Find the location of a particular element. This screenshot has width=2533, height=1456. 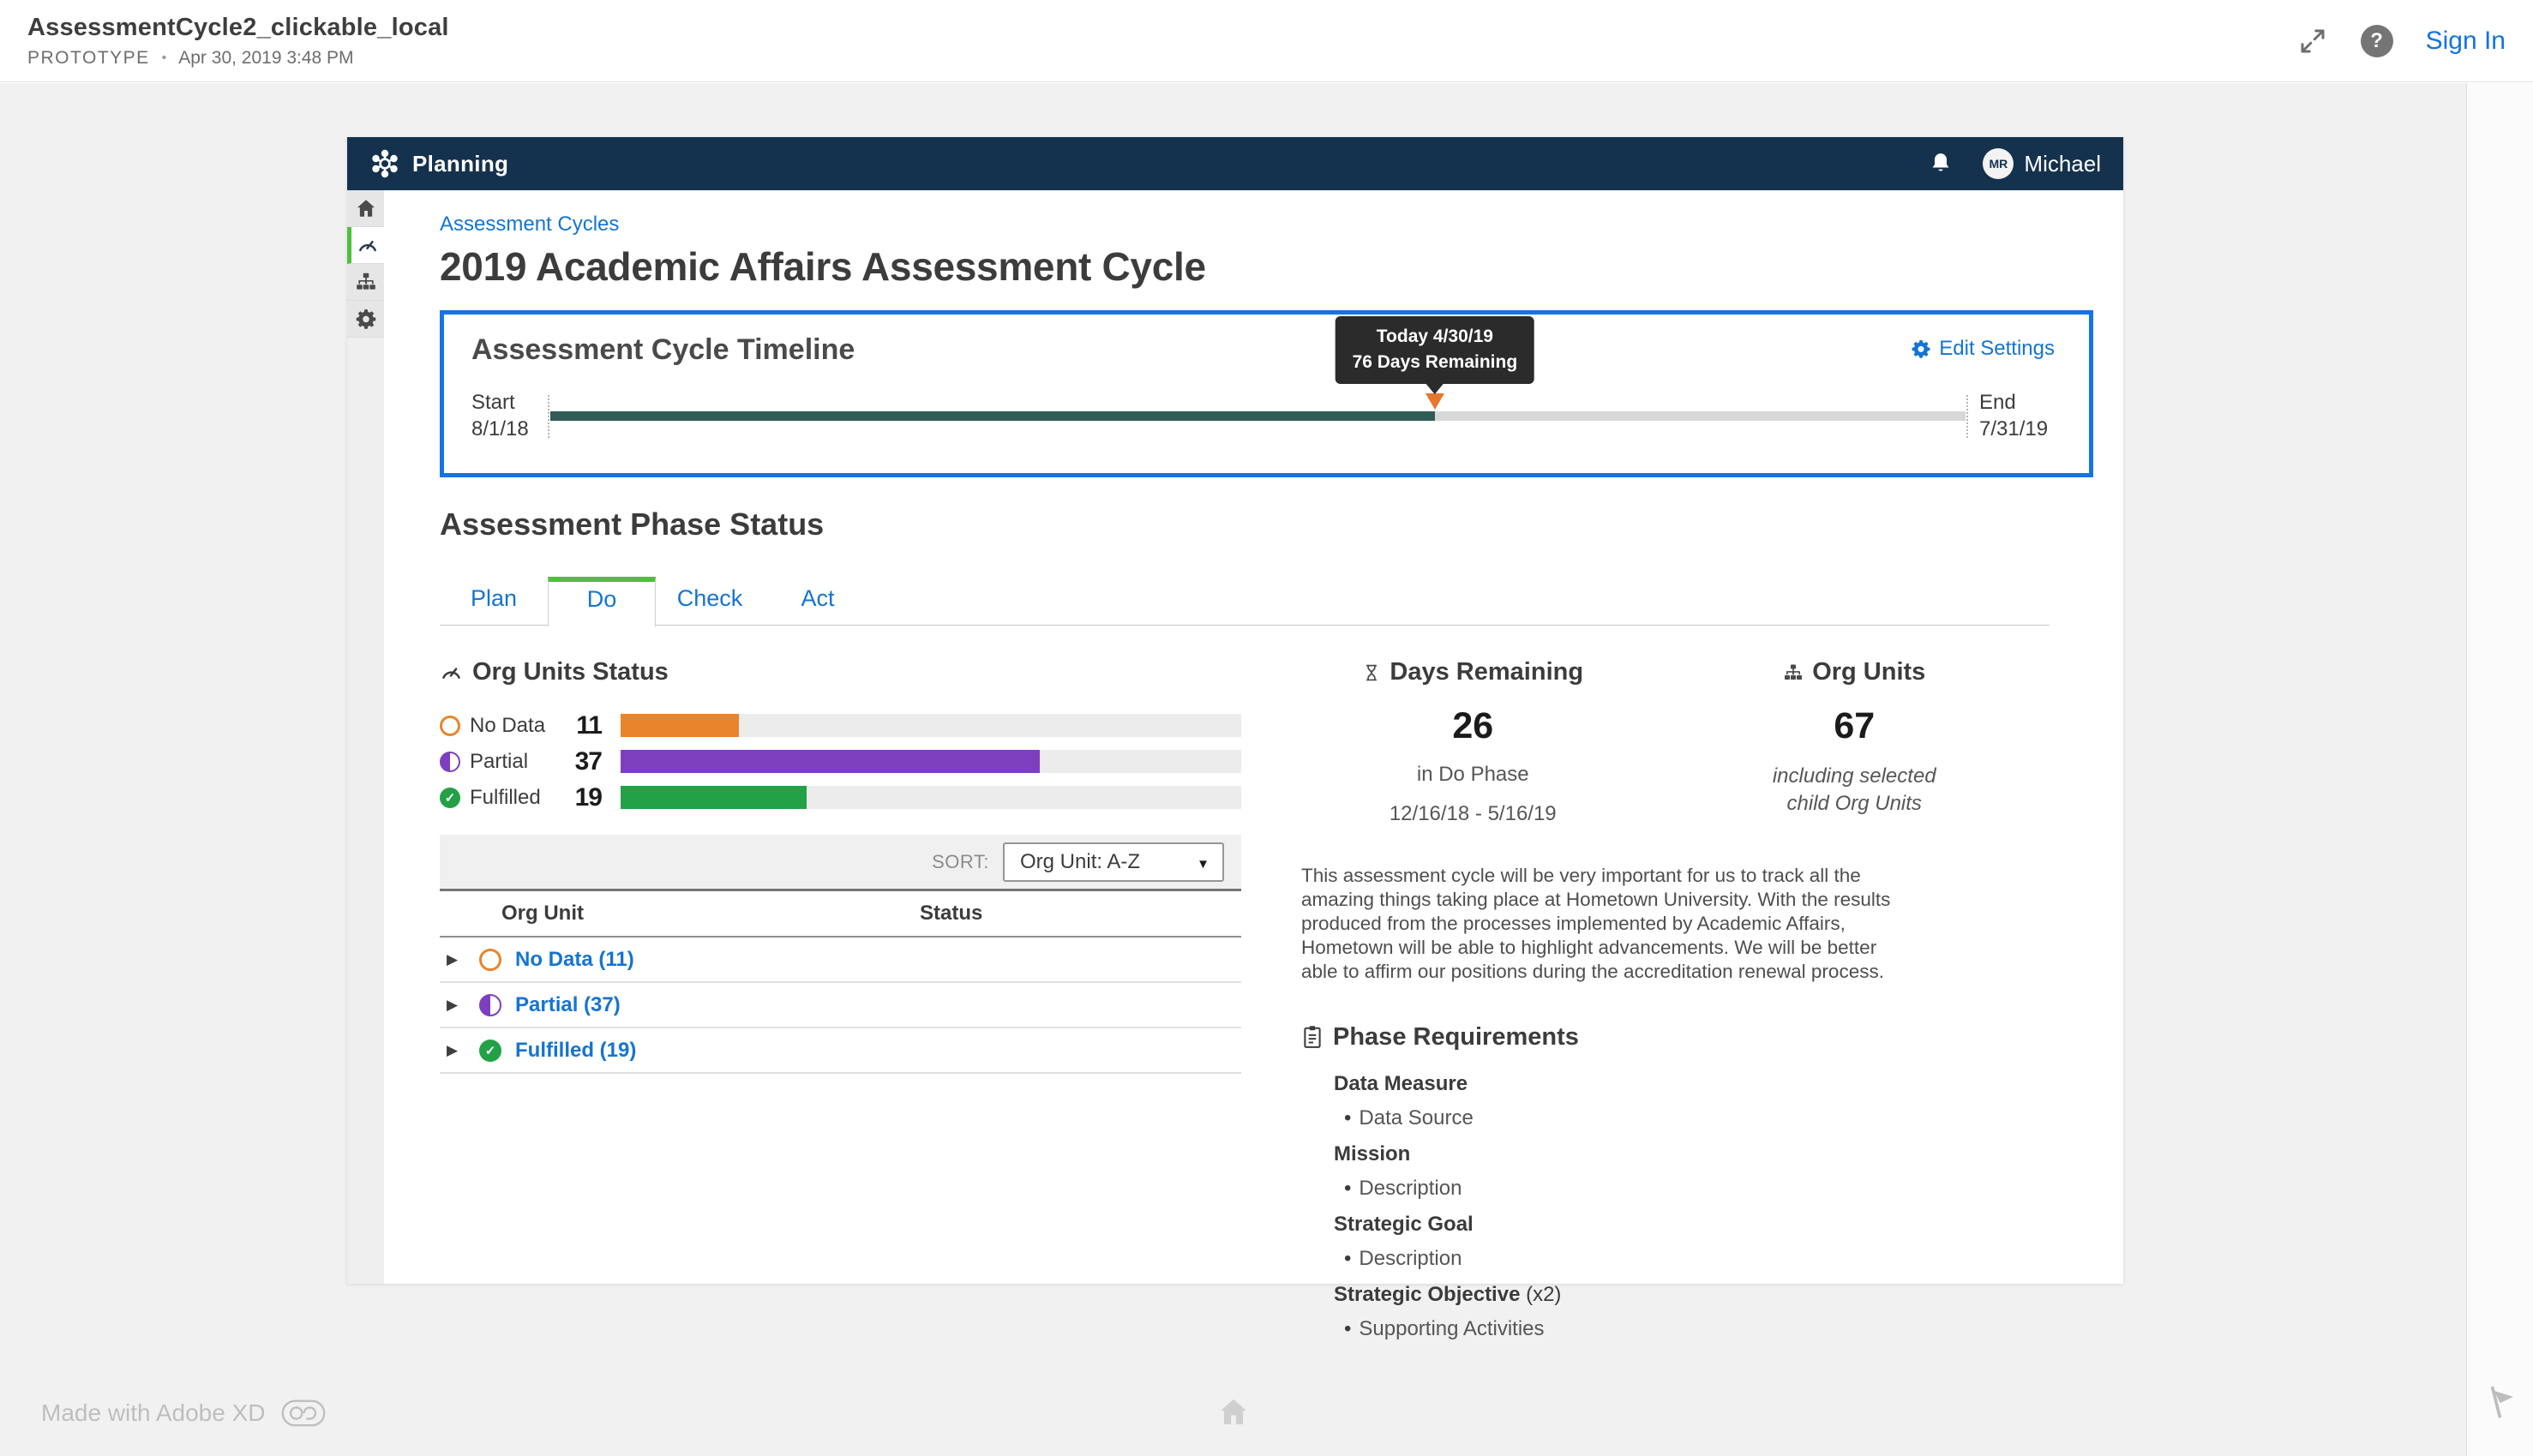

requirement-bullet: Description is located at coordinates (1699, 1259).